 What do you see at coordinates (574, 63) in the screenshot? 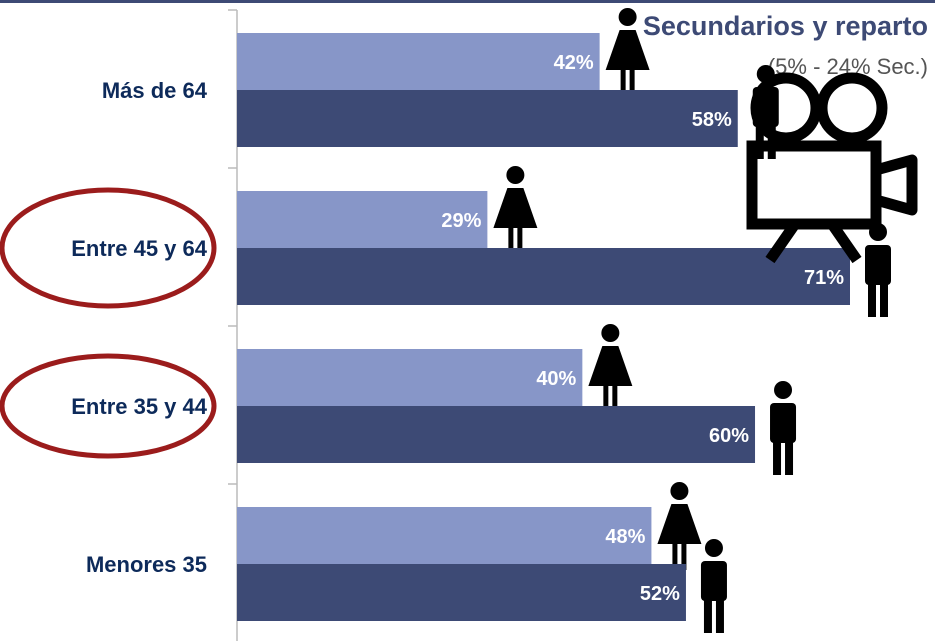
I see `value-label: 42%` at bounding box center [574, 63].